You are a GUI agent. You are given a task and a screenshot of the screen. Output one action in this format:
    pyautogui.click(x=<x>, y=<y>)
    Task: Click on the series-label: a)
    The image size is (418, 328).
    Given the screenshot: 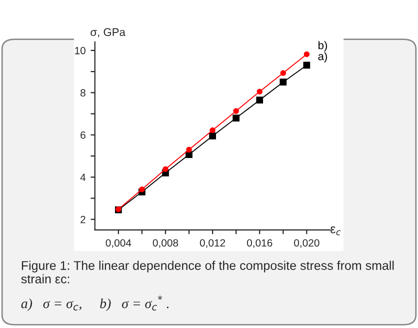 What is the action you would take?
    pyautogui.click(x=322, y=57)
    